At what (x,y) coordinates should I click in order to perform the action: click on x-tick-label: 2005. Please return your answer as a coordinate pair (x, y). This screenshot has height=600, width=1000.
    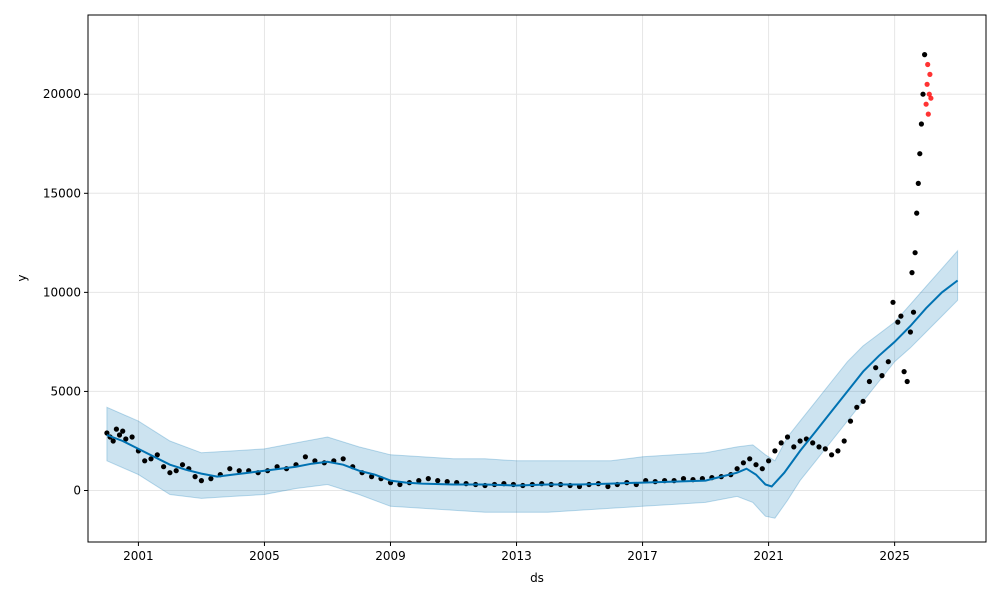
    Looking at the image, I should click on (264, 556).